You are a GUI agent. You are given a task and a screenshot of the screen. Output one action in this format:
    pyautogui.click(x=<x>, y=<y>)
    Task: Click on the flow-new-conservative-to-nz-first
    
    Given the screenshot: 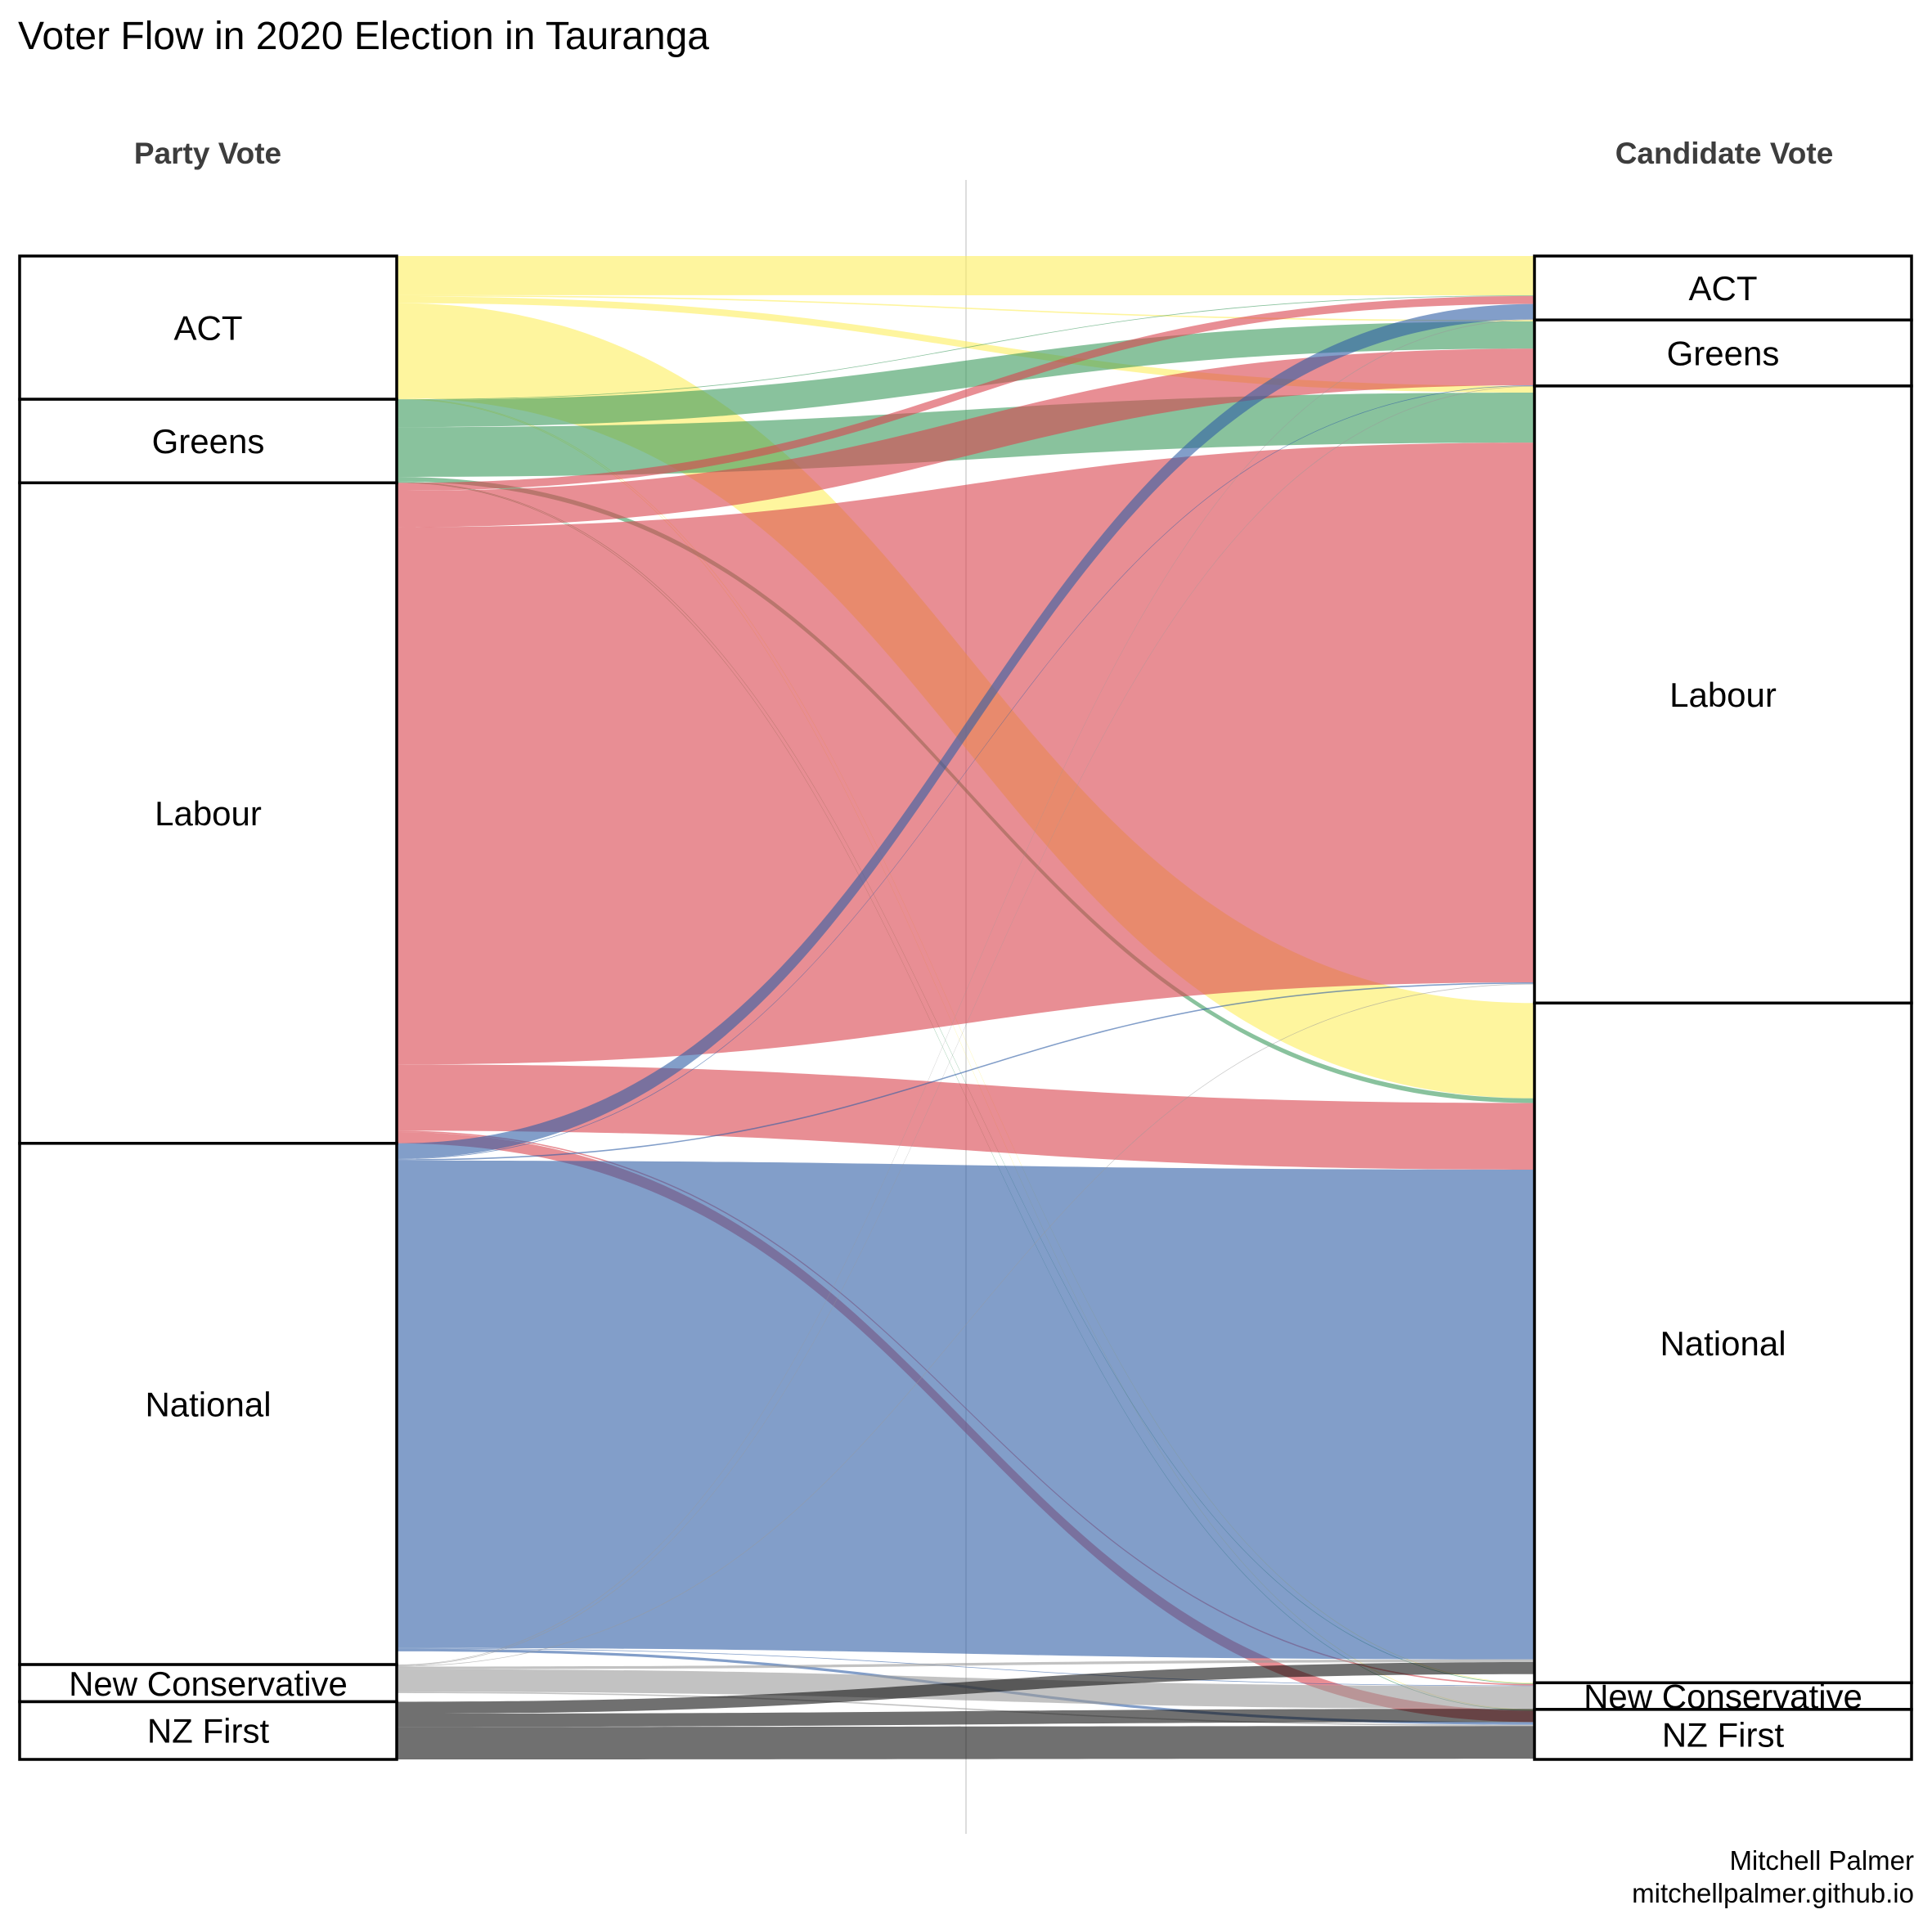 What is the action you would take?
    pyautogui.click(x=966, y=1709)
    